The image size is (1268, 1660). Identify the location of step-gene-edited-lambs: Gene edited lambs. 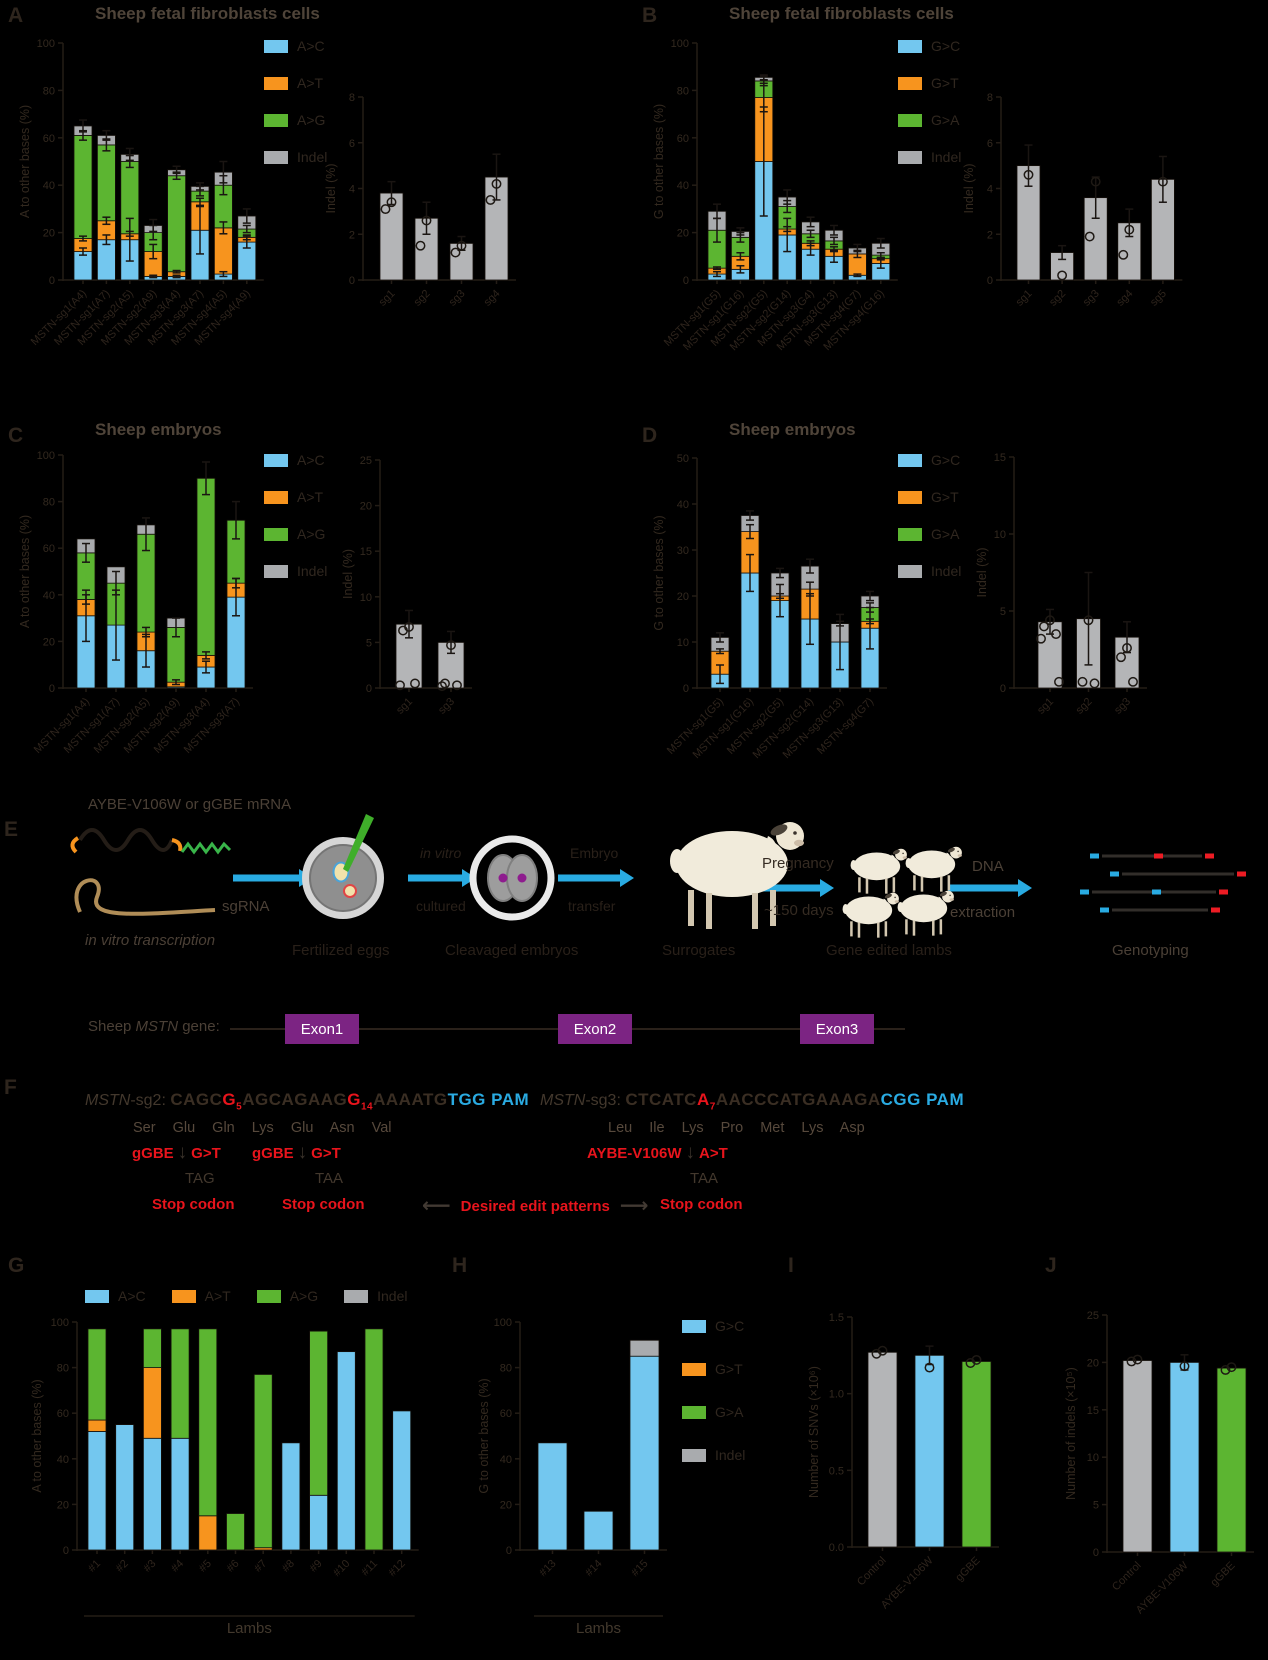
(889, 950).